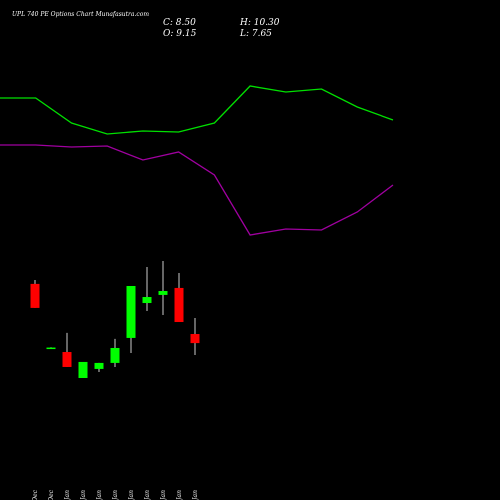 This screenshot has height=500, width=500. Describe the element at coordinates (147, 495) in the screenshot. I see `x-tick-label: 12 Jan` at that location.